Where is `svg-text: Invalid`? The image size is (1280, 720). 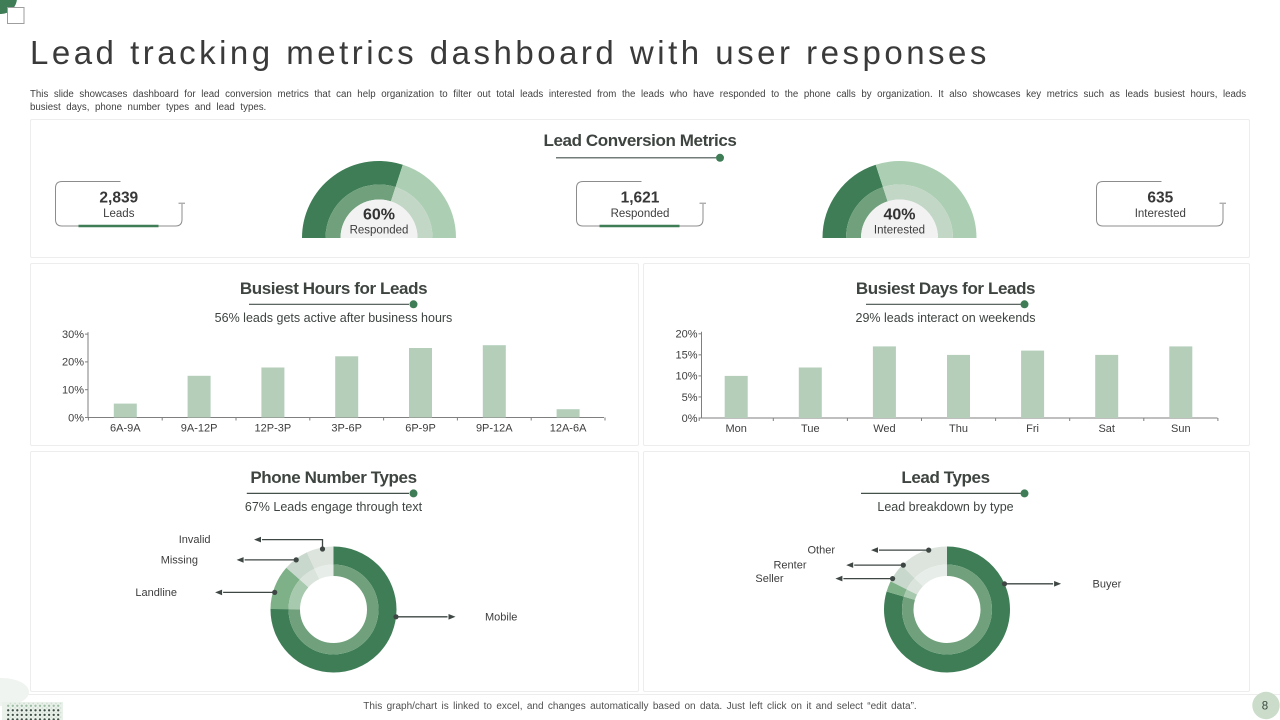
svg-text: Invalid is located at coordinates (195, 540).